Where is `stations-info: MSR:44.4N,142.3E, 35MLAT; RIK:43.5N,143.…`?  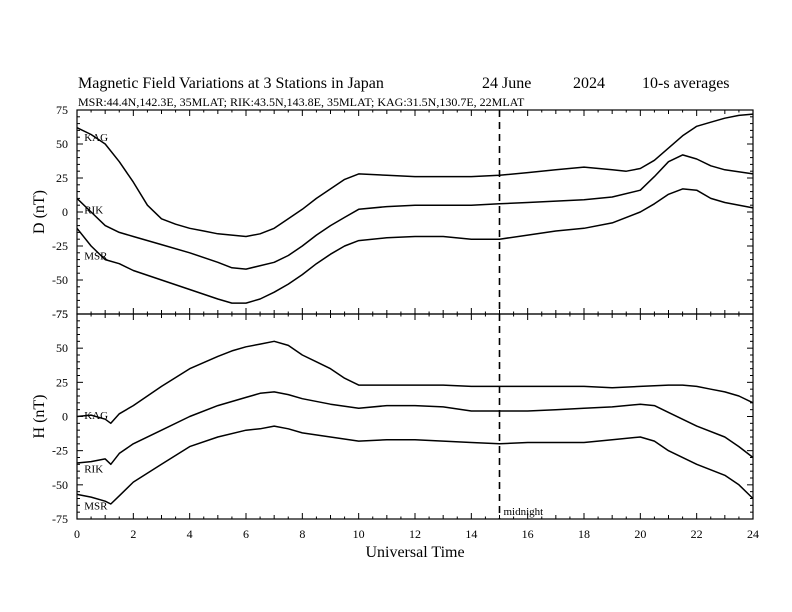
stations-info: MSR:44.4N,142.3E, 35MLAT; RIK:43.5N,143.… is located at coordinates (301, 102).